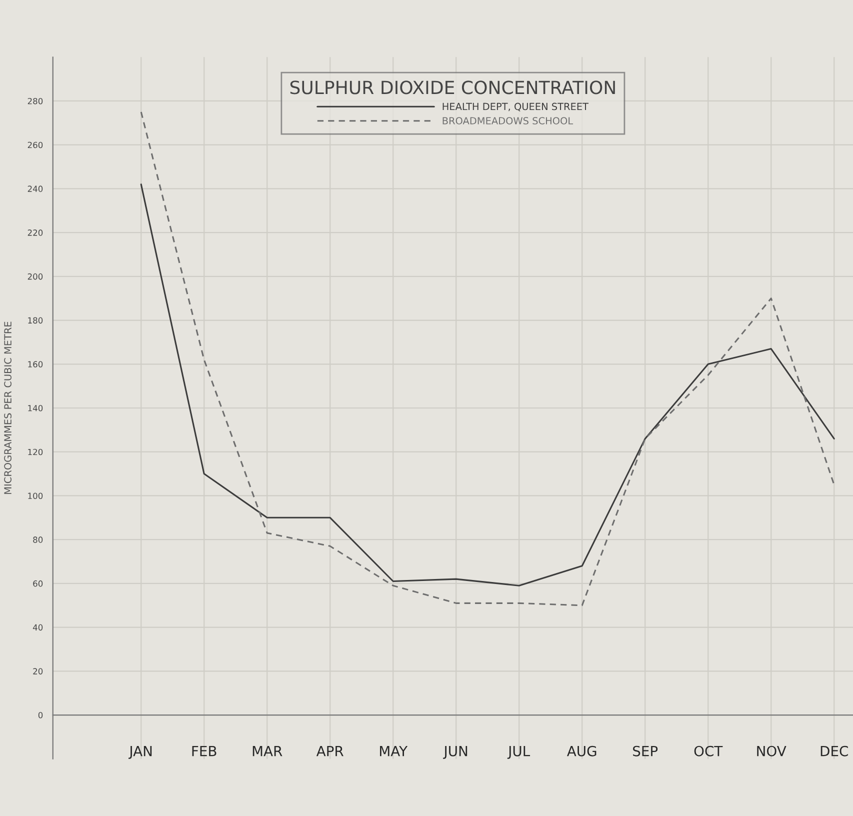  Describe the element at coordinates (394, 751) in the screenshot. I see `x-tick-label: MAY` at that location.